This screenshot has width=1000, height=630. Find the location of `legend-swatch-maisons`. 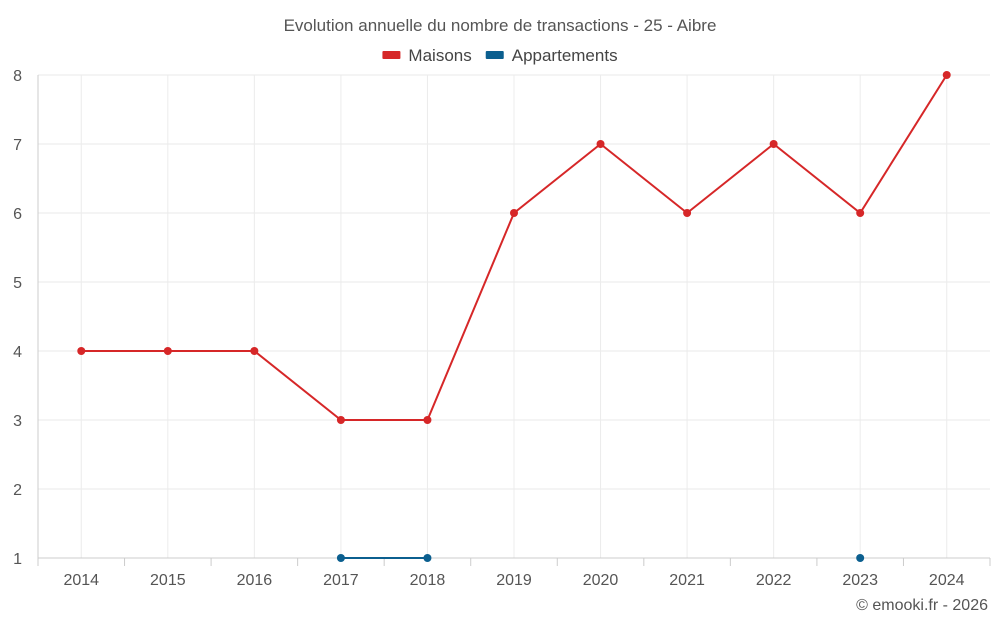

legend-swatch-maisons is located at coordinates (391, 55).